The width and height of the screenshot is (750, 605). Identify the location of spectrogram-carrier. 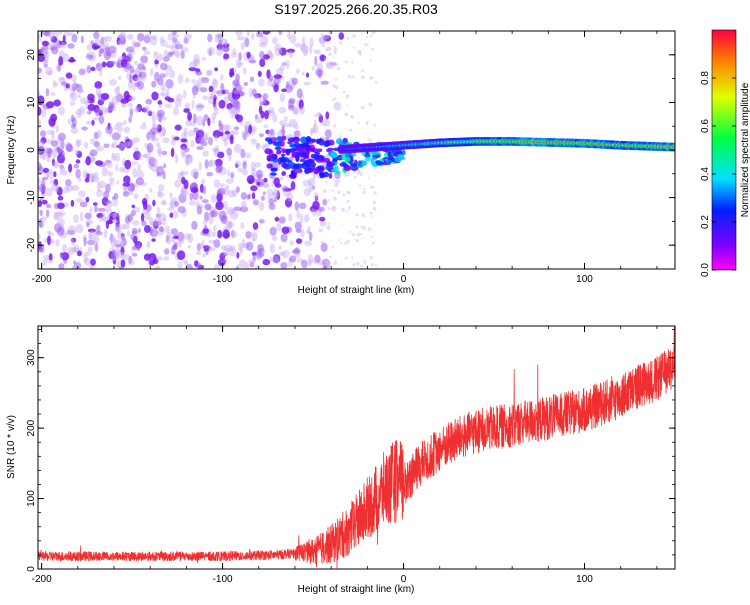
(469, 157).